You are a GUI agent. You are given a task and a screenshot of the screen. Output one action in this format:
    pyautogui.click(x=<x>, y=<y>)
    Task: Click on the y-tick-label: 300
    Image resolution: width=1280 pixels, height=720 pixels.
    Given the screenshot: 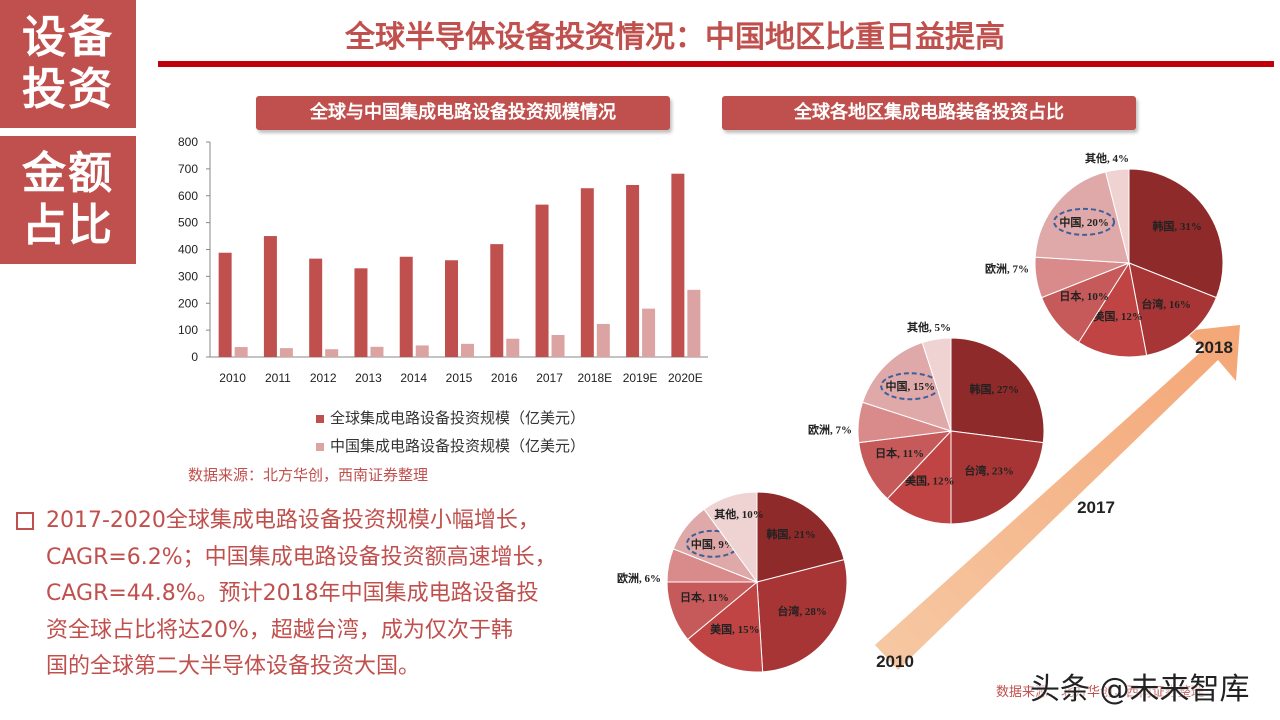 What is the action you would take?
    pyautogui.click(x=188, y=276)
    